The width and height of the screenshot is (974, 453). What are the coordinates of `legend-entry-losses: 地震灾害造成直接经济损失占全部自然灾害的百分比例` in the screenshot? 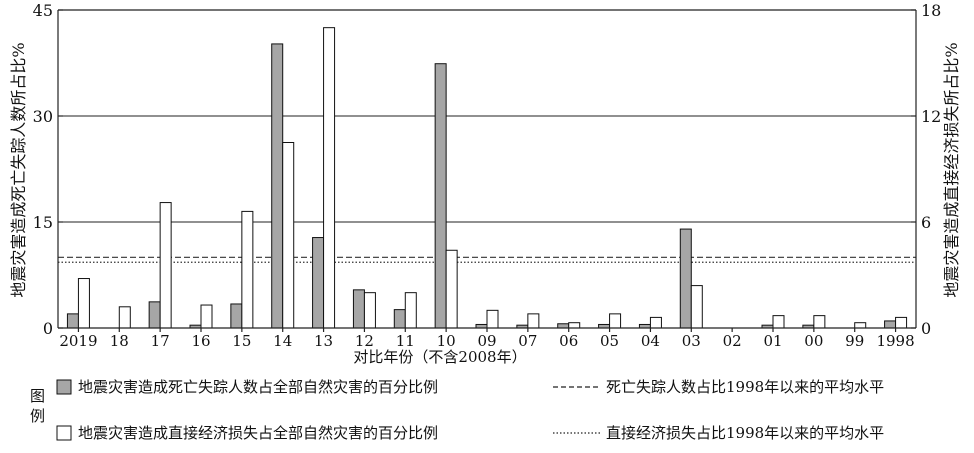 It's located at (258, 433).